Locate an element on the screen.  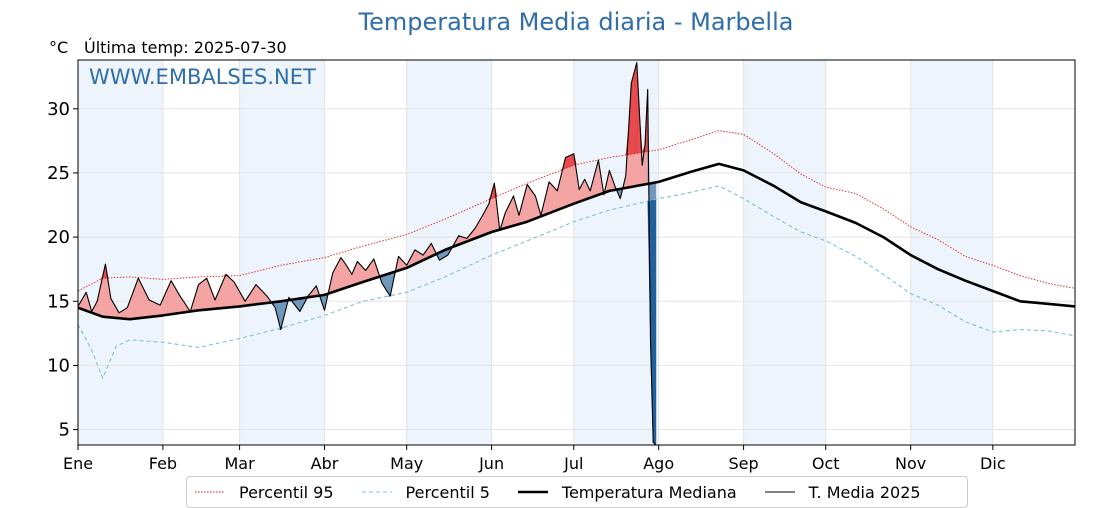
y-tick-label: 25 is located at coordinates (58, 173).